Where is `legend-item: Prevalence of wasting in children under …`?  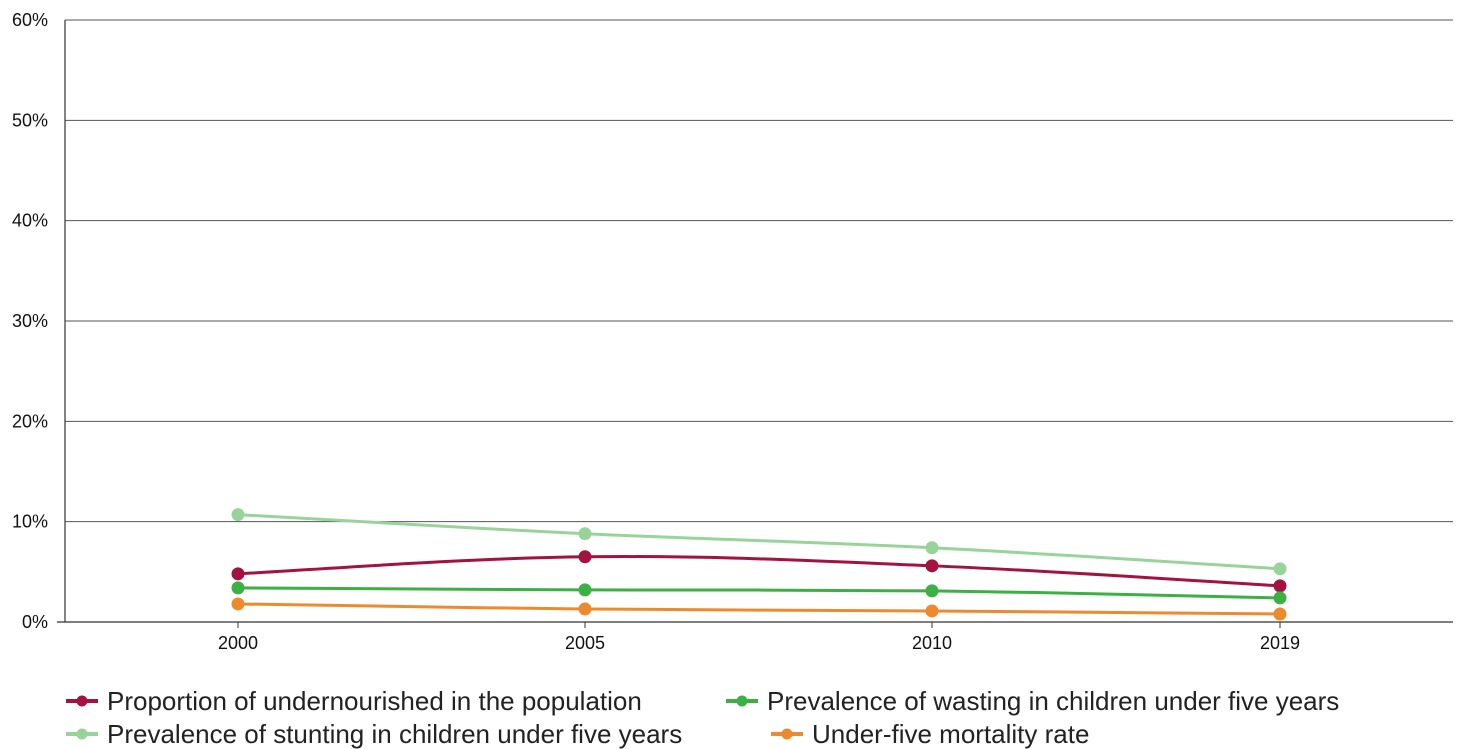 legend-item: Prevalence of wasting in children under … is located at coordinates (1032, 701).